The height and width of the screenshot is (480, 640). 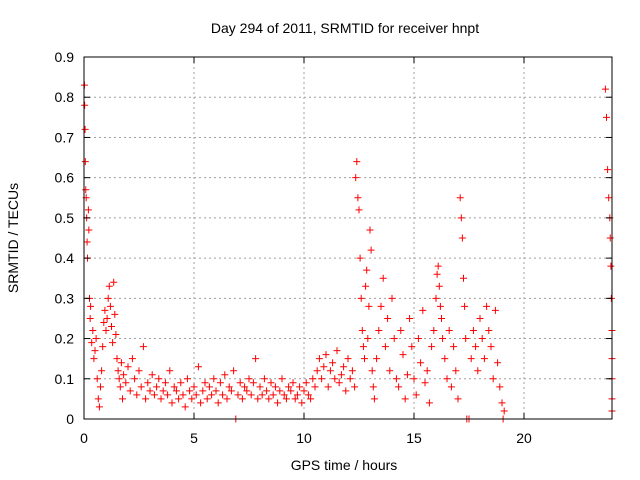 What do you see at coordinates (414, 438) in the screenshot?
I see `x-tick-label: 15` at bounding box center [414, 438].